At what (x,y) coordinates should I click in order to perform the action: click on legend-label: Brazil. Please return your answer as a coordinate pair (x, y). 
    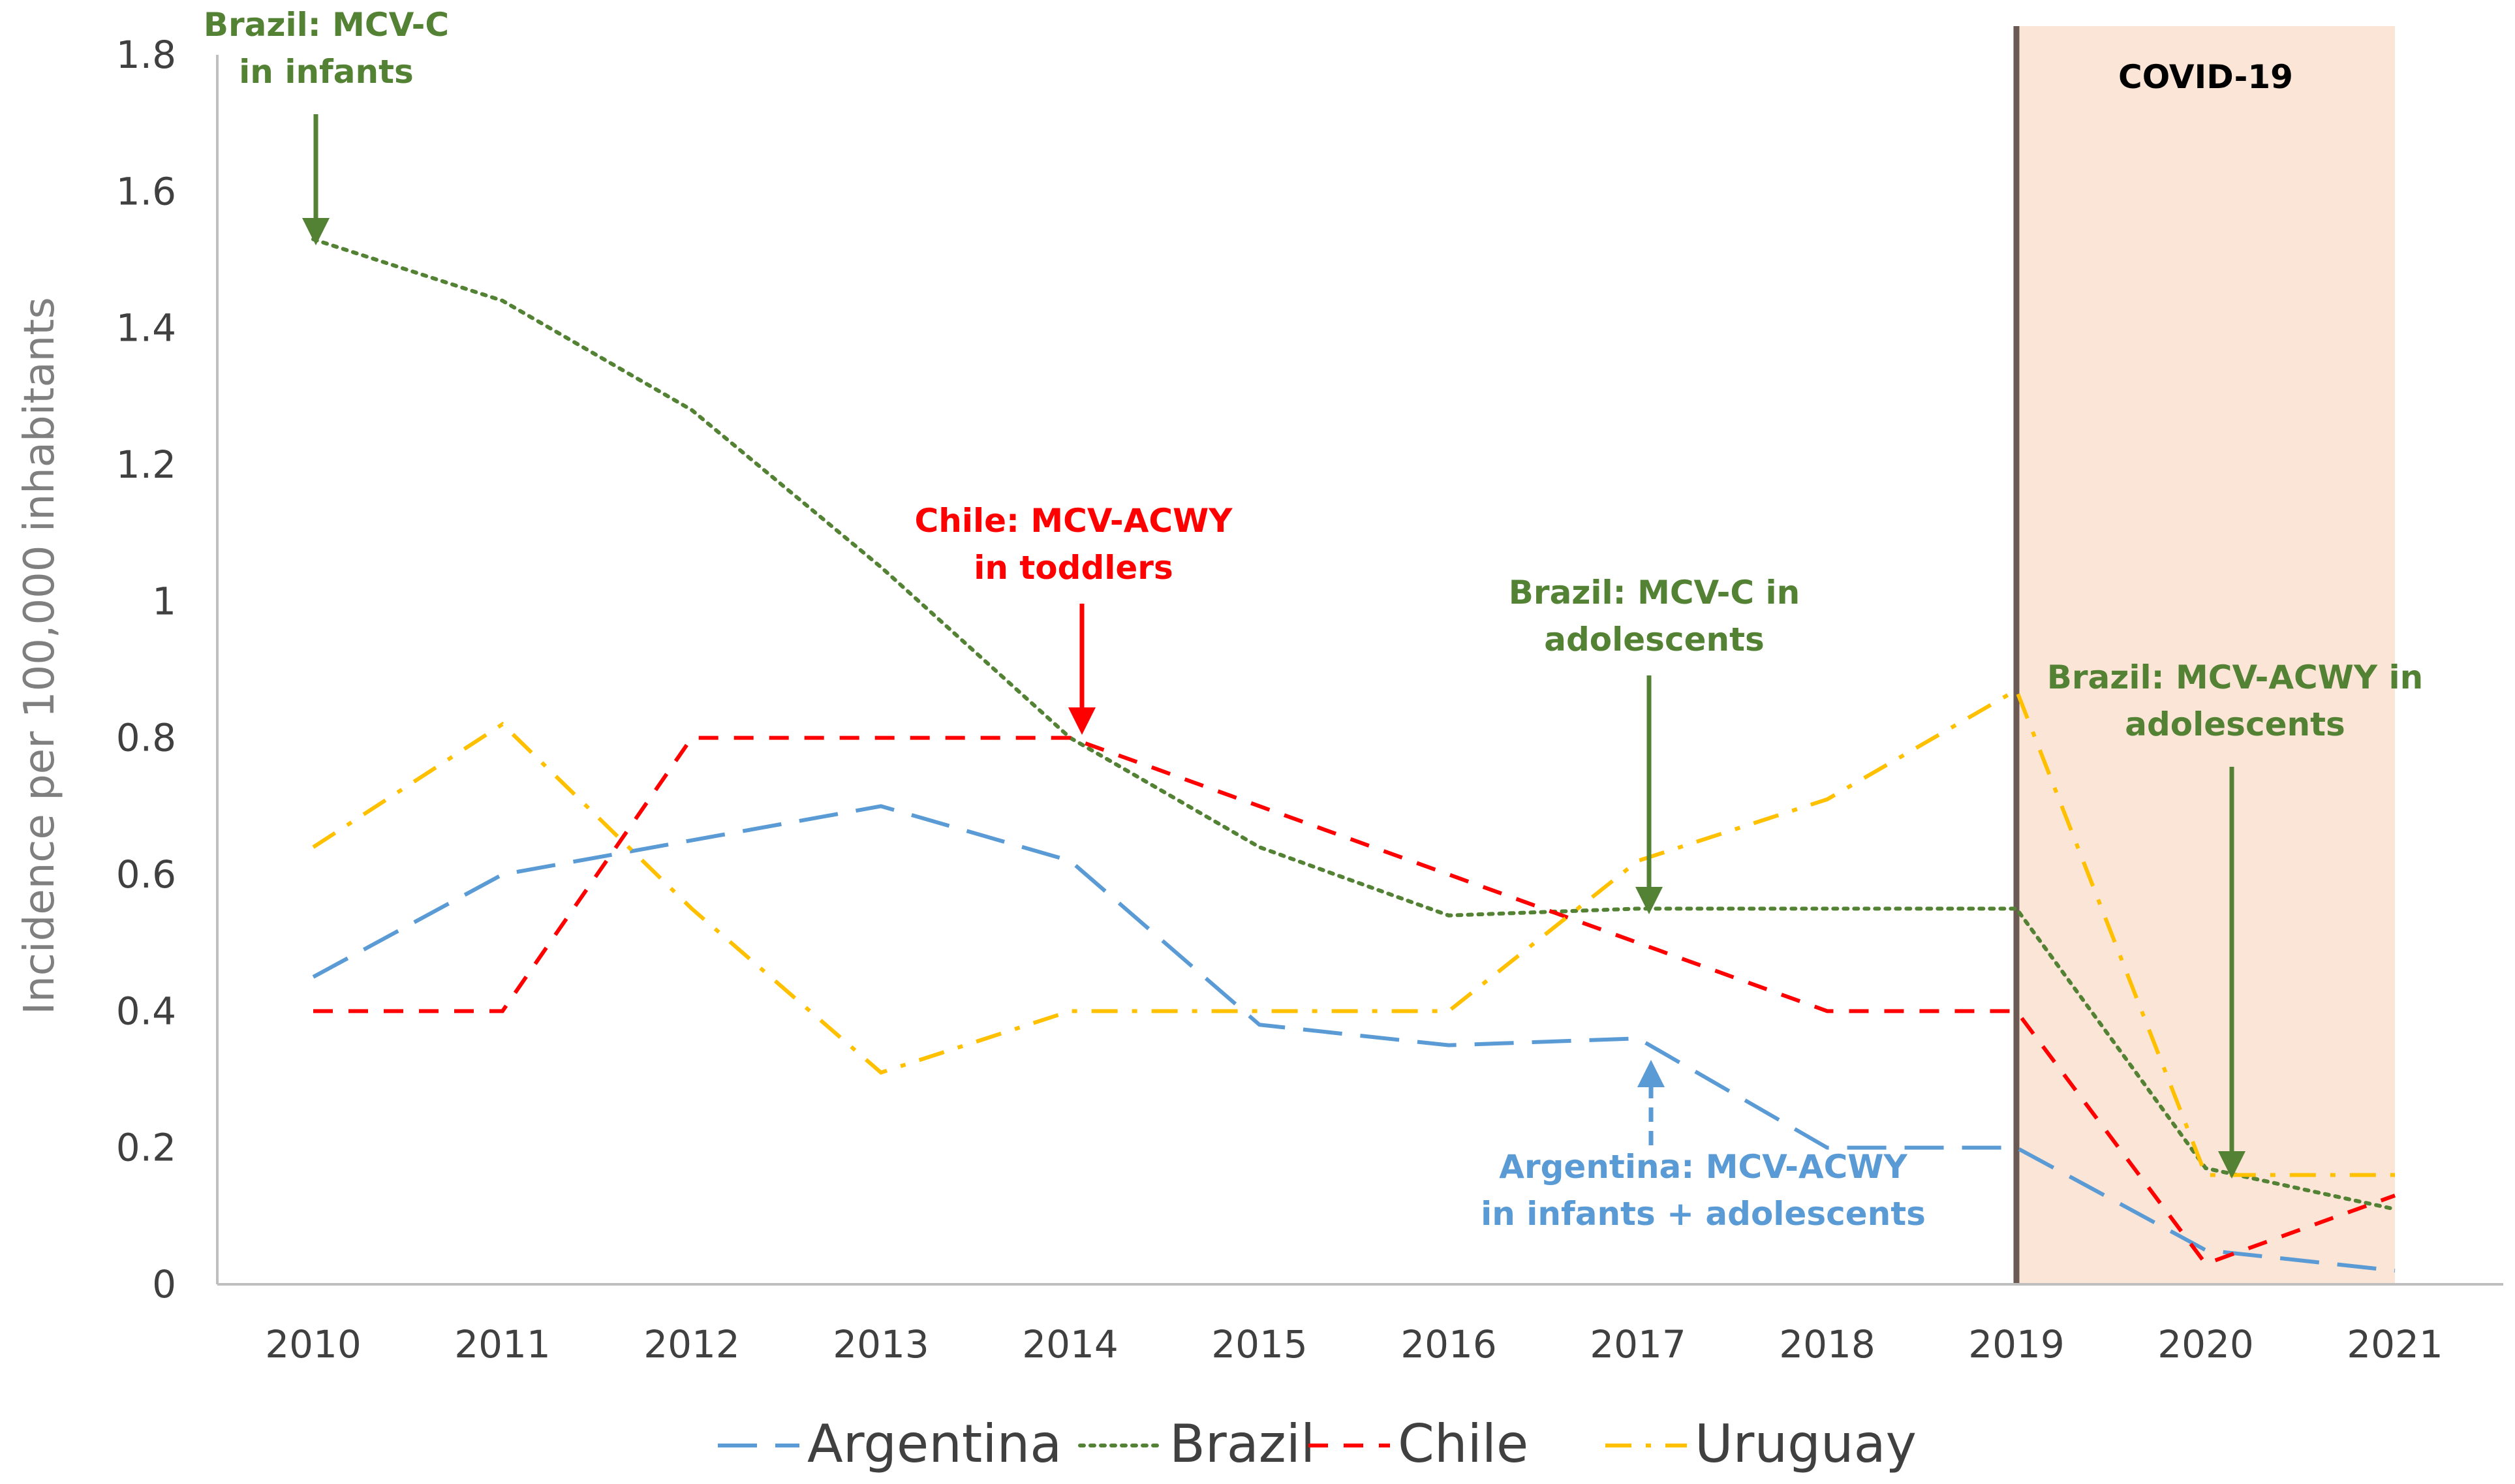
    Looking at the image, I should click on (1242, 1444).